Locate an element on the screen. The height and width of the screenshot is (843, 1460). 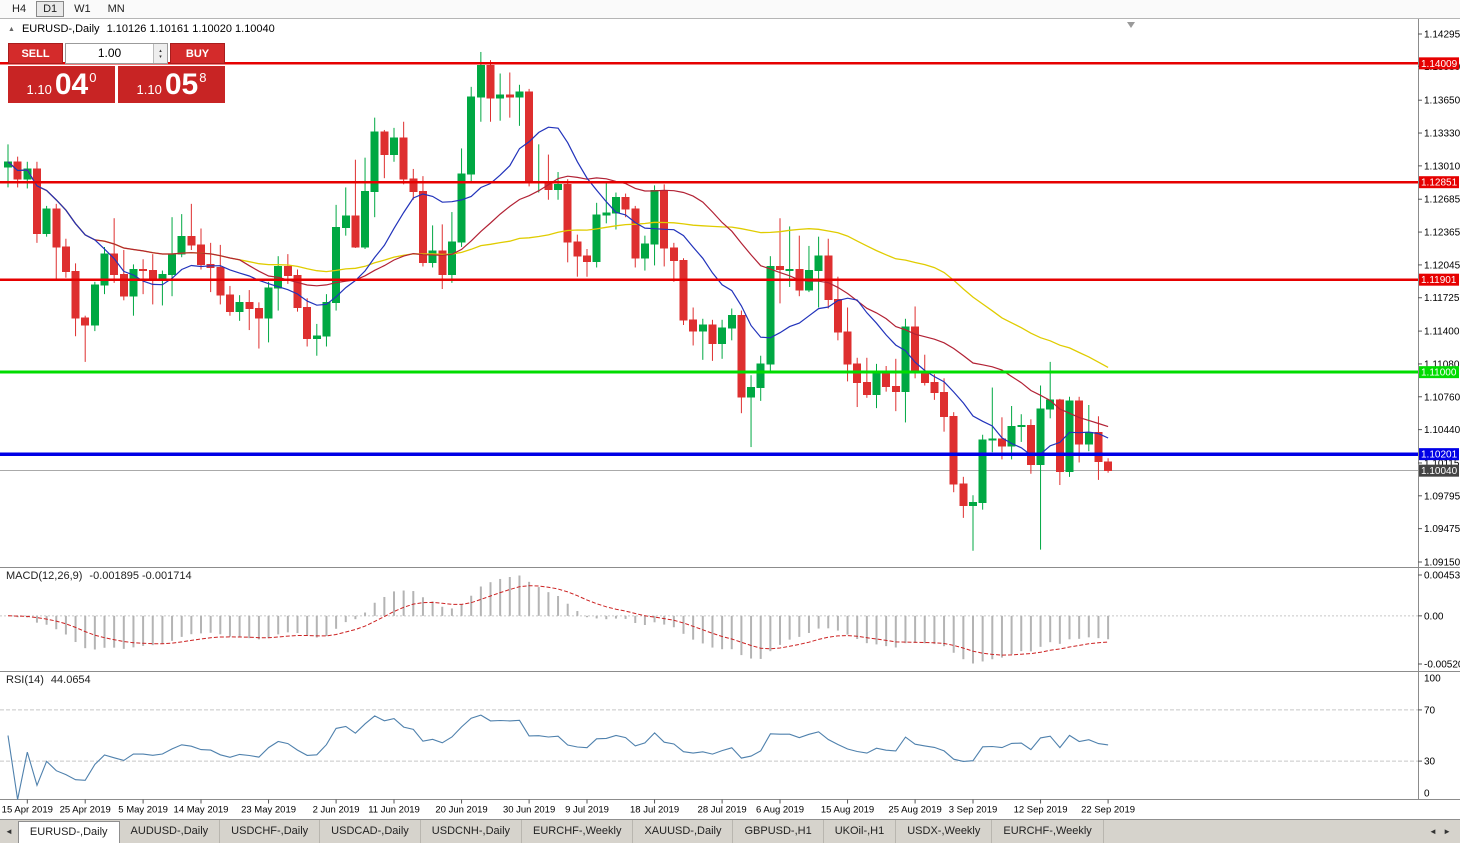
svg-text: 3 Sep 2019 is located at coordinates (973, 810).